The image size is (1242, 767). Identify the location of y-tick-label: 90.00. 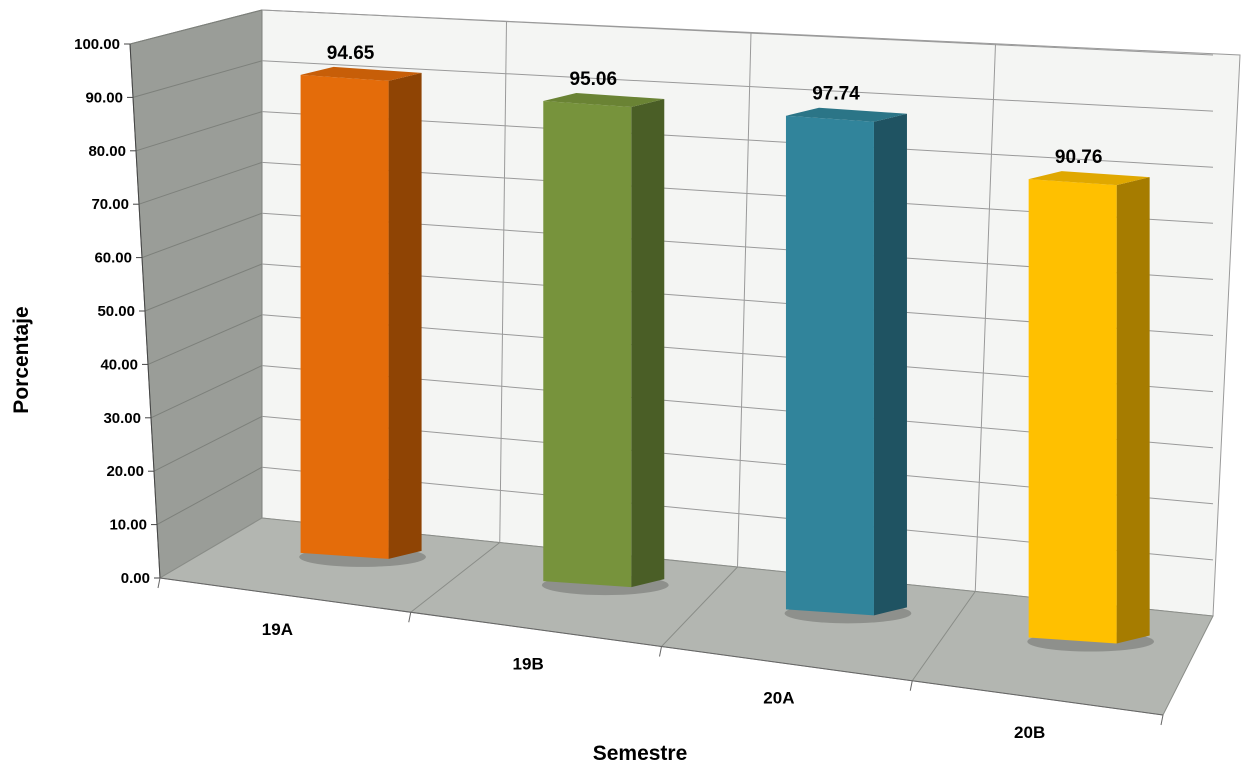
(104, 97).